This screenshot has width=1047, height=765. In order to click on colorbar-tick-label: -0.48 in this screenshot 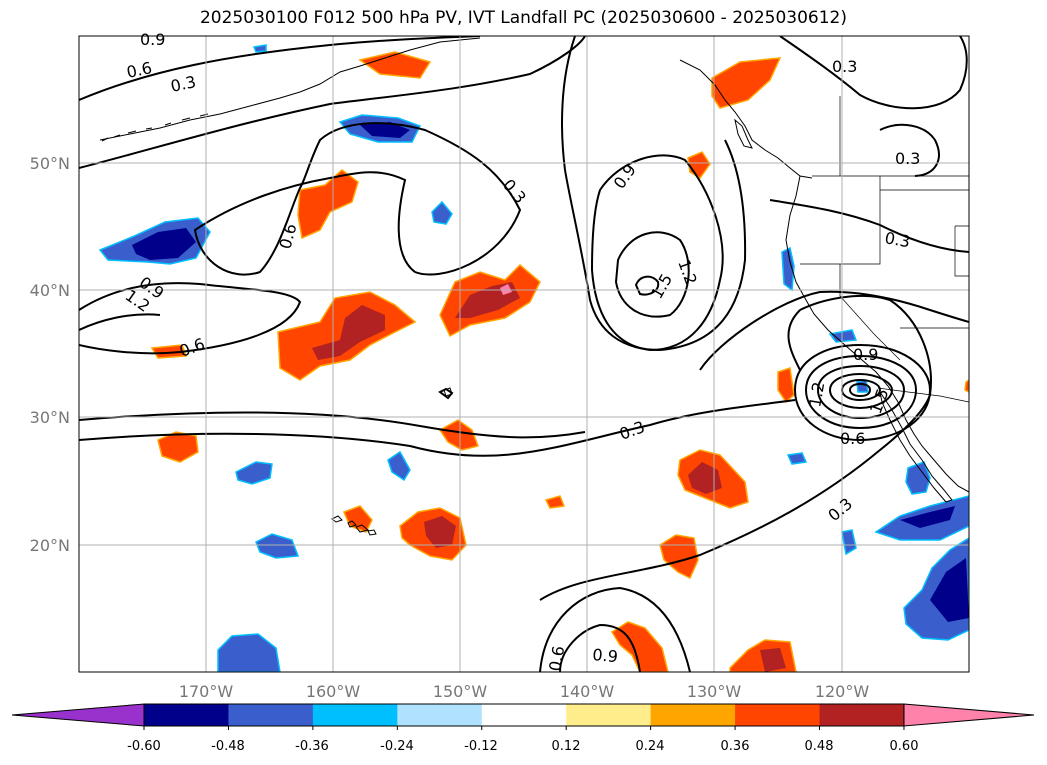, I will do `click(228, 746)`.